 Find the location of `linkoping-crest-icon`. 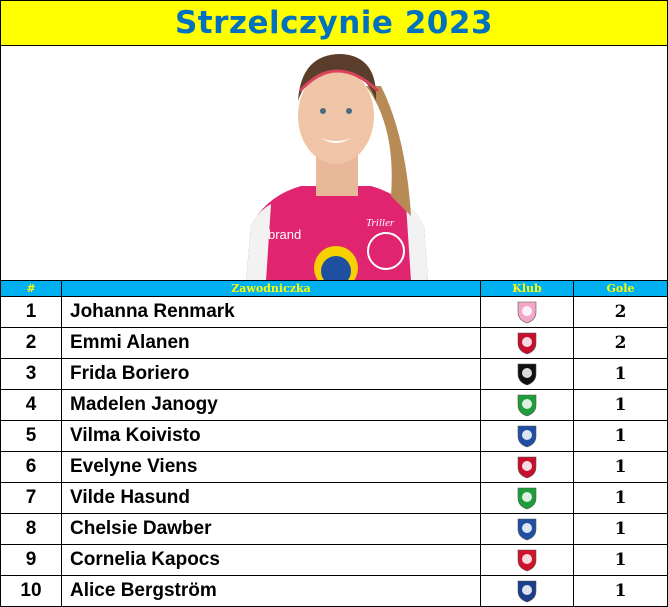

linkoping-crest-icon is located at coordinates (527, 312).